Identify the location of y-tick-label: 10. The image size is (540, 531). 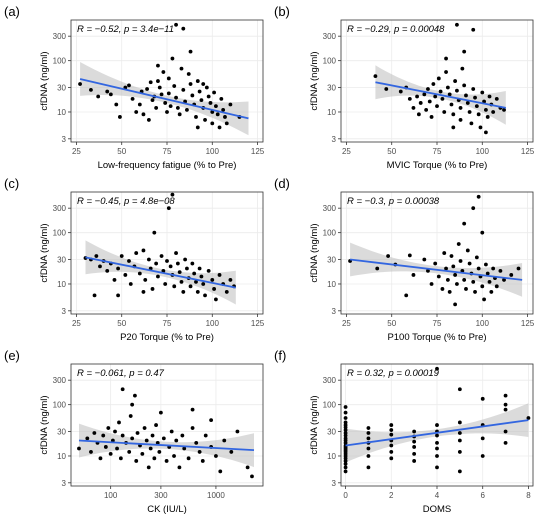
(331, 112).